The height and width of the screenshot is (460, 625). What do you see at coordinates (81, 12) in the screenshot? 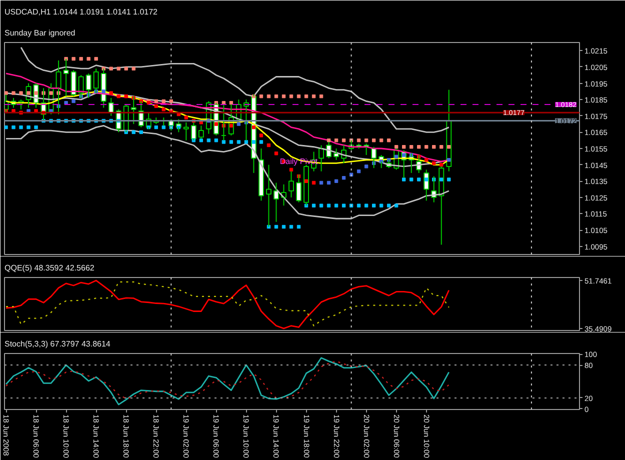
I see `chart-title: USDCAD,H1 1.0144 1.0191 1.0141 1.0172` at bounding box center [81, 12].